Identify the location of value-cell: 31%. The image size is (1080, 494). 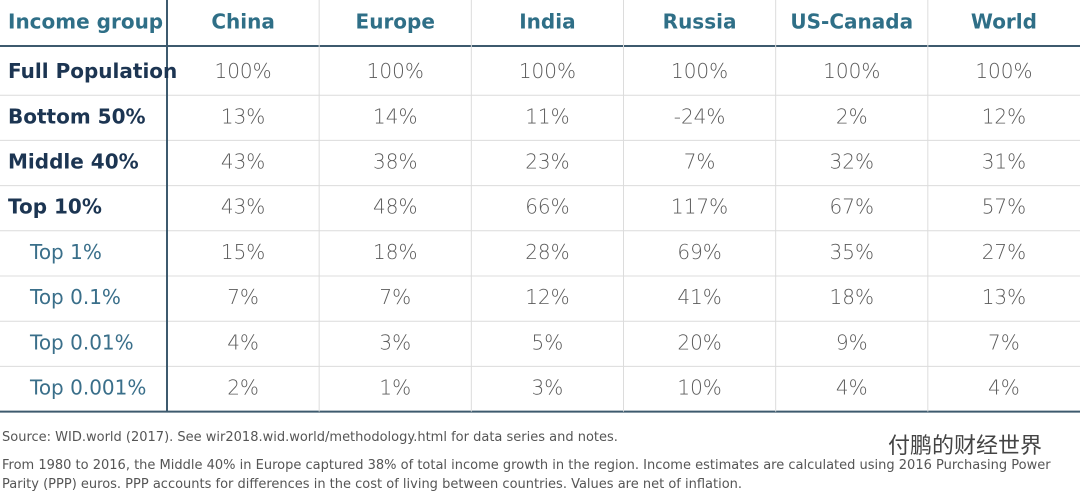
(1004, 162).